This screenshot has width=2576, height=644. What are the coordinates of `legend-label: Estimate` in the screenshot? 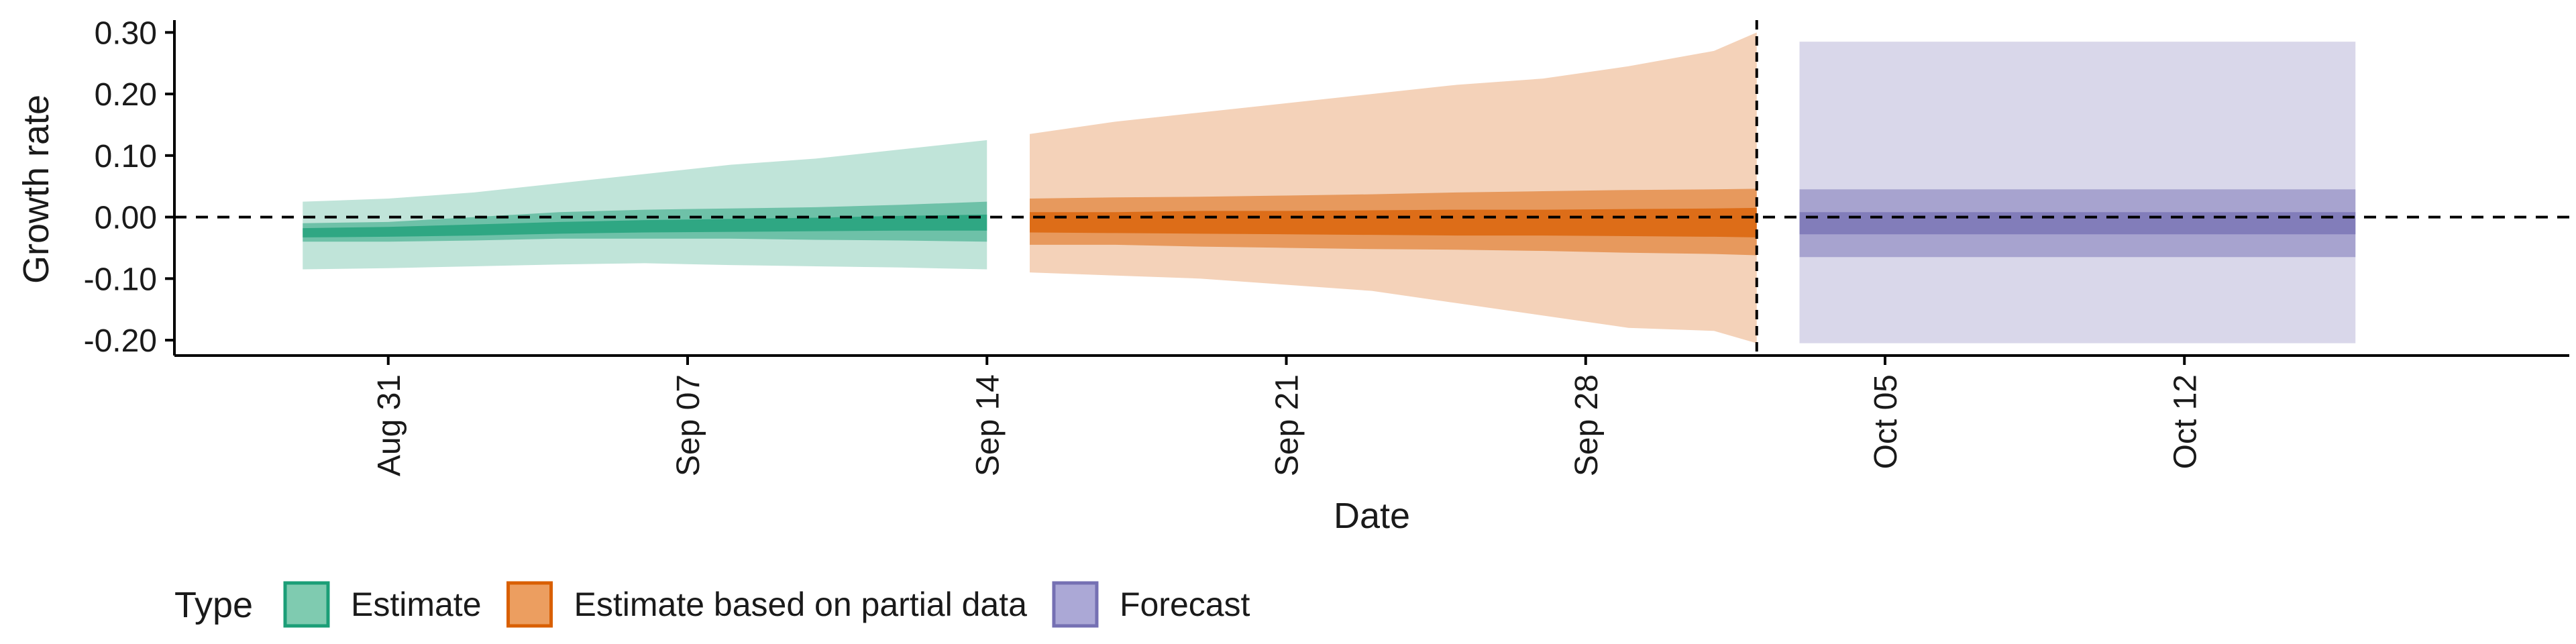 It's located at (416, 604).